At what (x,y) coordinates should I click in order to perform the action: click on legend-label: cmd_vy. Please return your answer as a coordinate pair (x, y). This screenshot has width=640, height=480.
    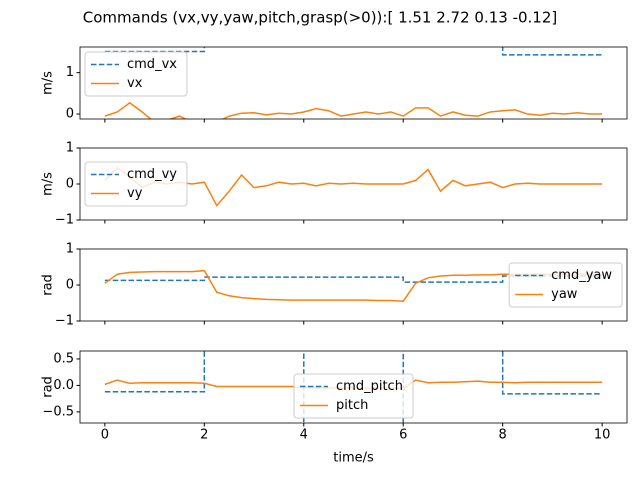
    Looking at the image, I should click on (152, 174).